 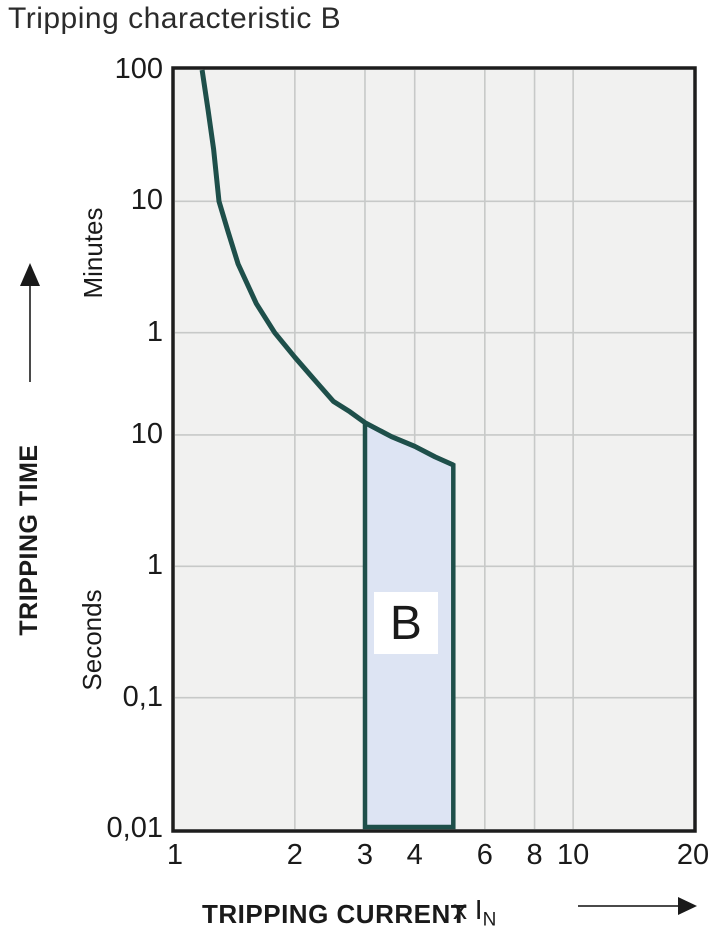 I want to click on y-axis-arrow-line, so click(x=30, y=333).